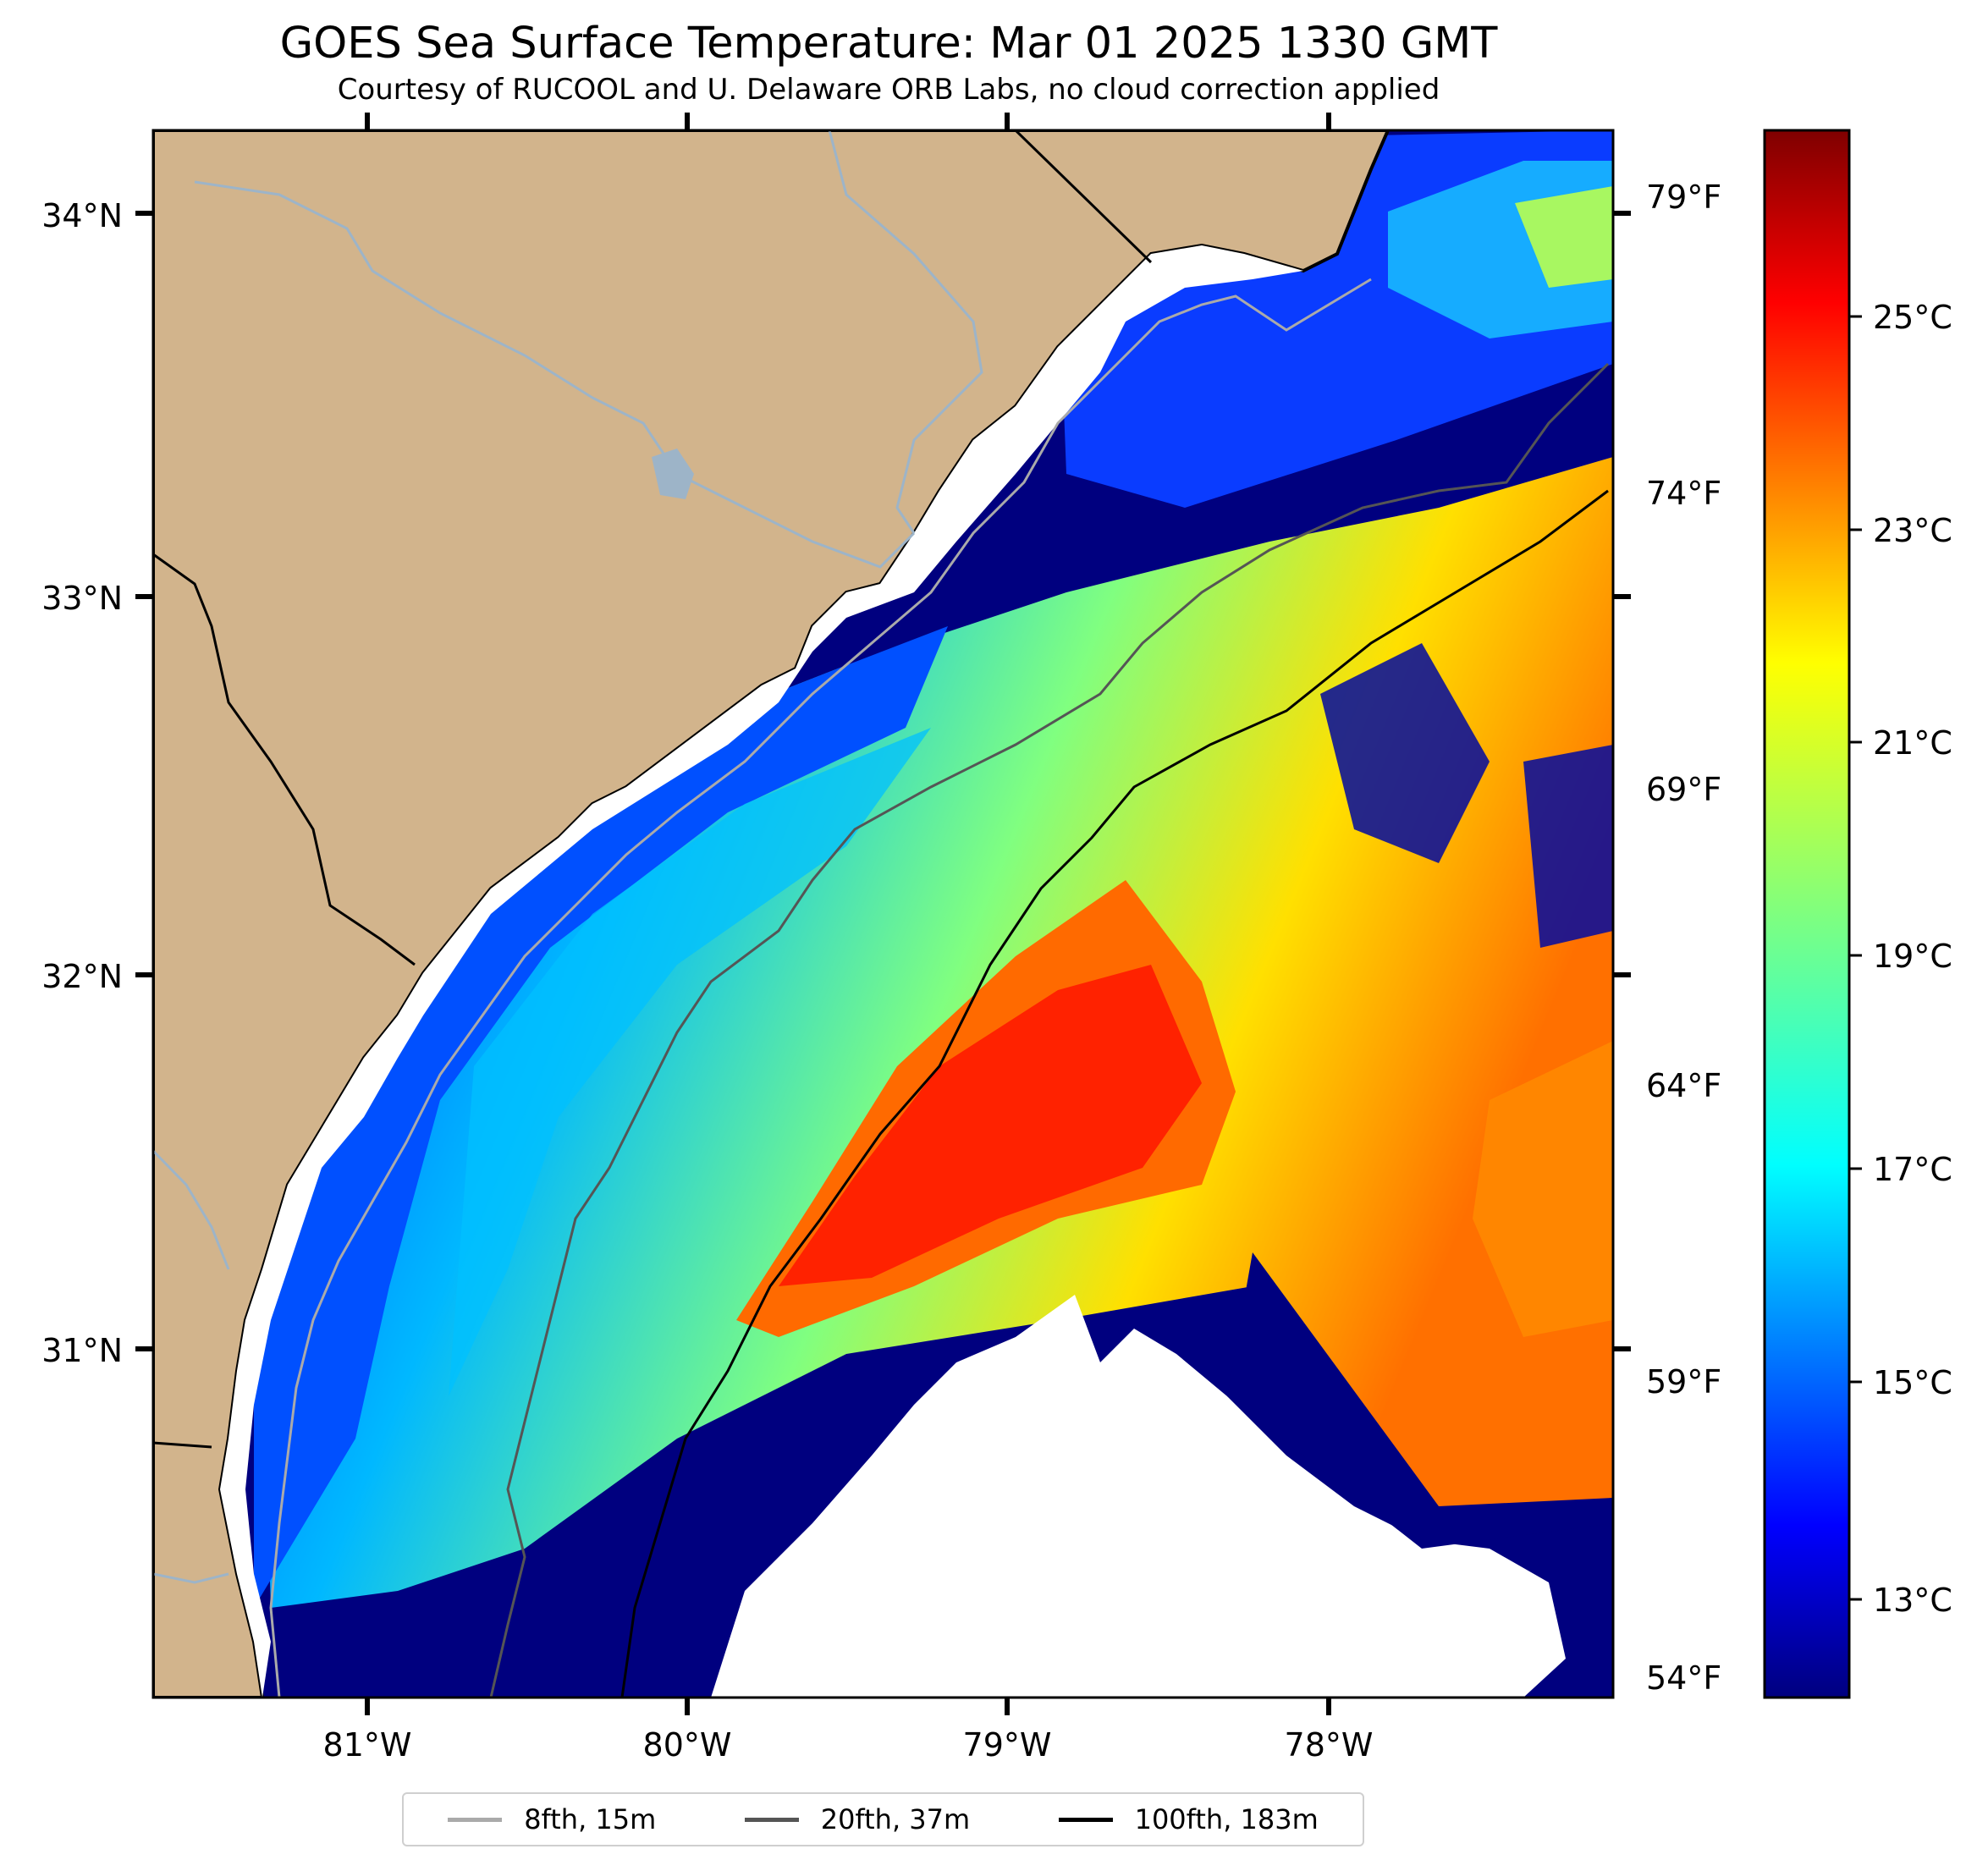 Image resolution: width=1988 pixels, height=1871 pixels. I want to click on legend-line-100fth, so click(1085, 1820).